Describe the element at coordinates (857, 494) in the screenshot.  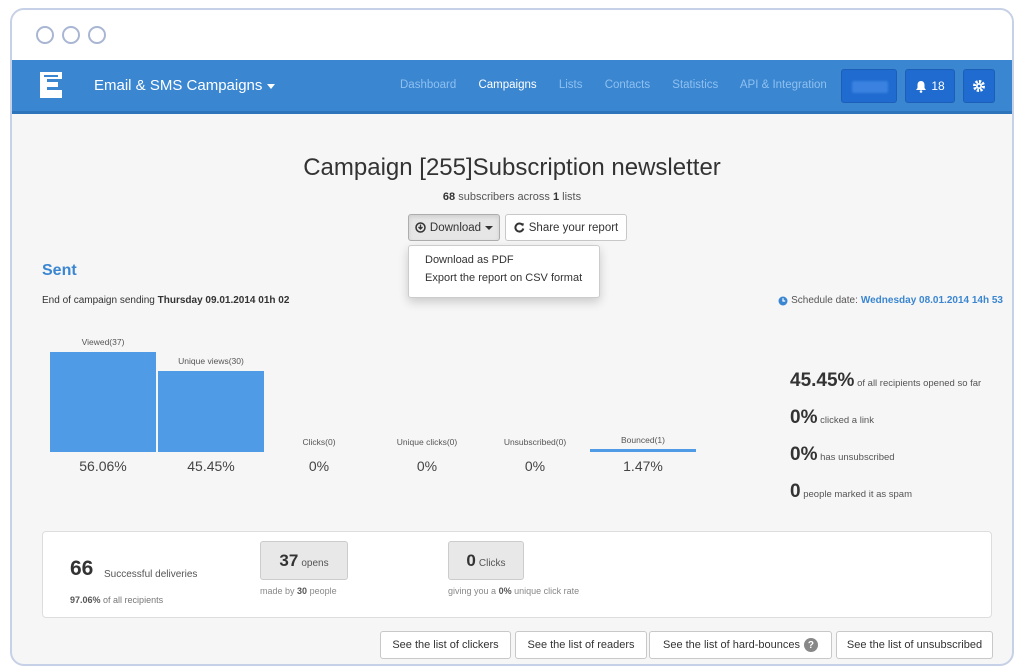
I see `spam-text: people marked it as spam` at that location.